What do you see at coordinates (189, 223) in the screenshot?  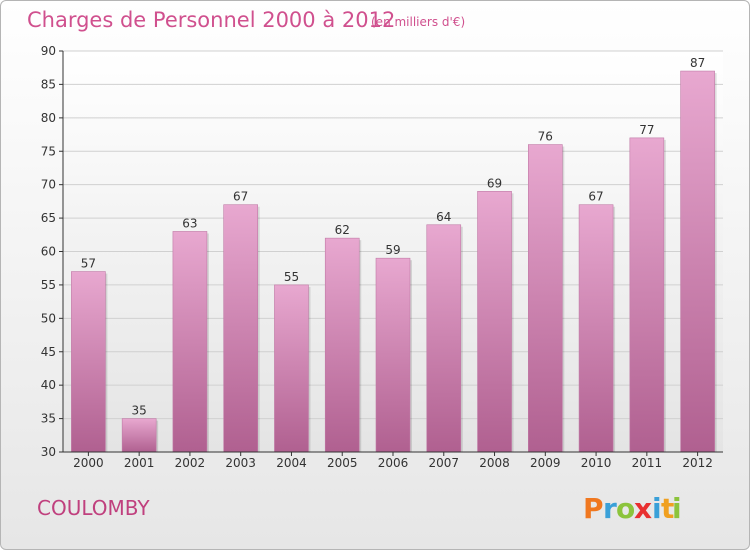 I see `bar-value-label: 63` at bounding box center [189, 223].